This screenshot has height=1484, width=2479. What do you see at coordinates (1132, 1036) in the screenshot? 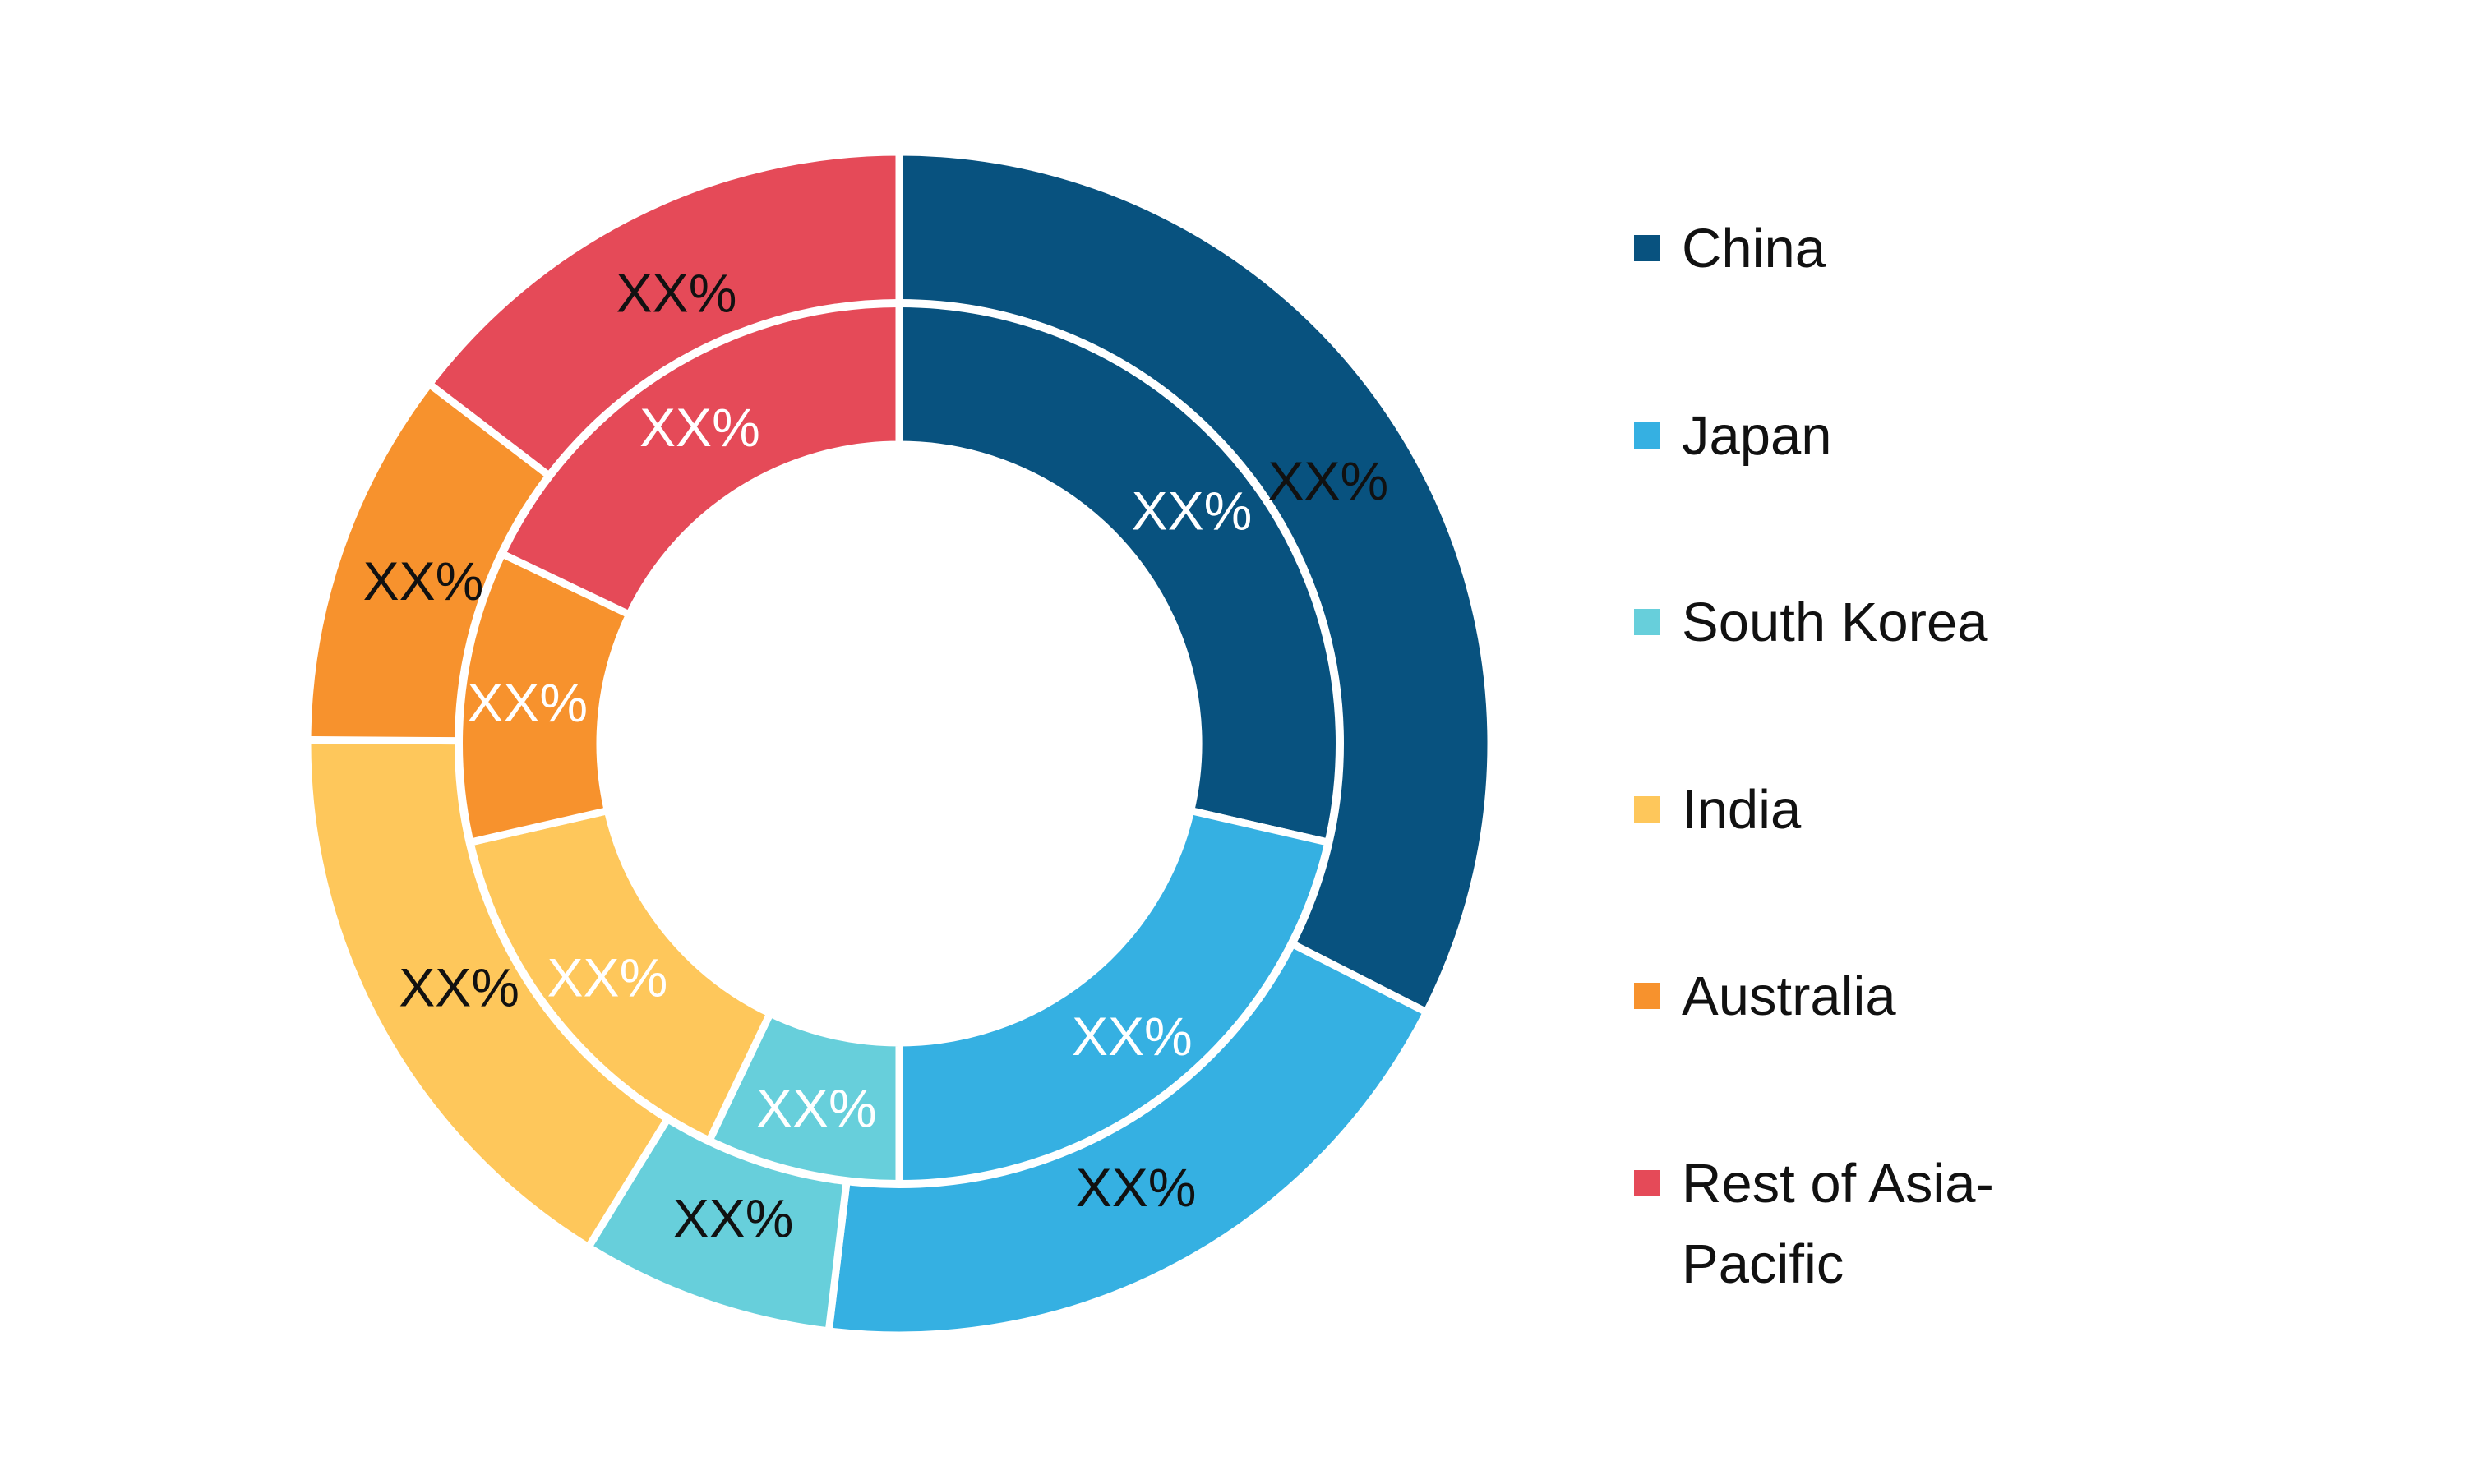
I see `inner-ring-label-japan: XX%` at bounding box center [1132, 1036].